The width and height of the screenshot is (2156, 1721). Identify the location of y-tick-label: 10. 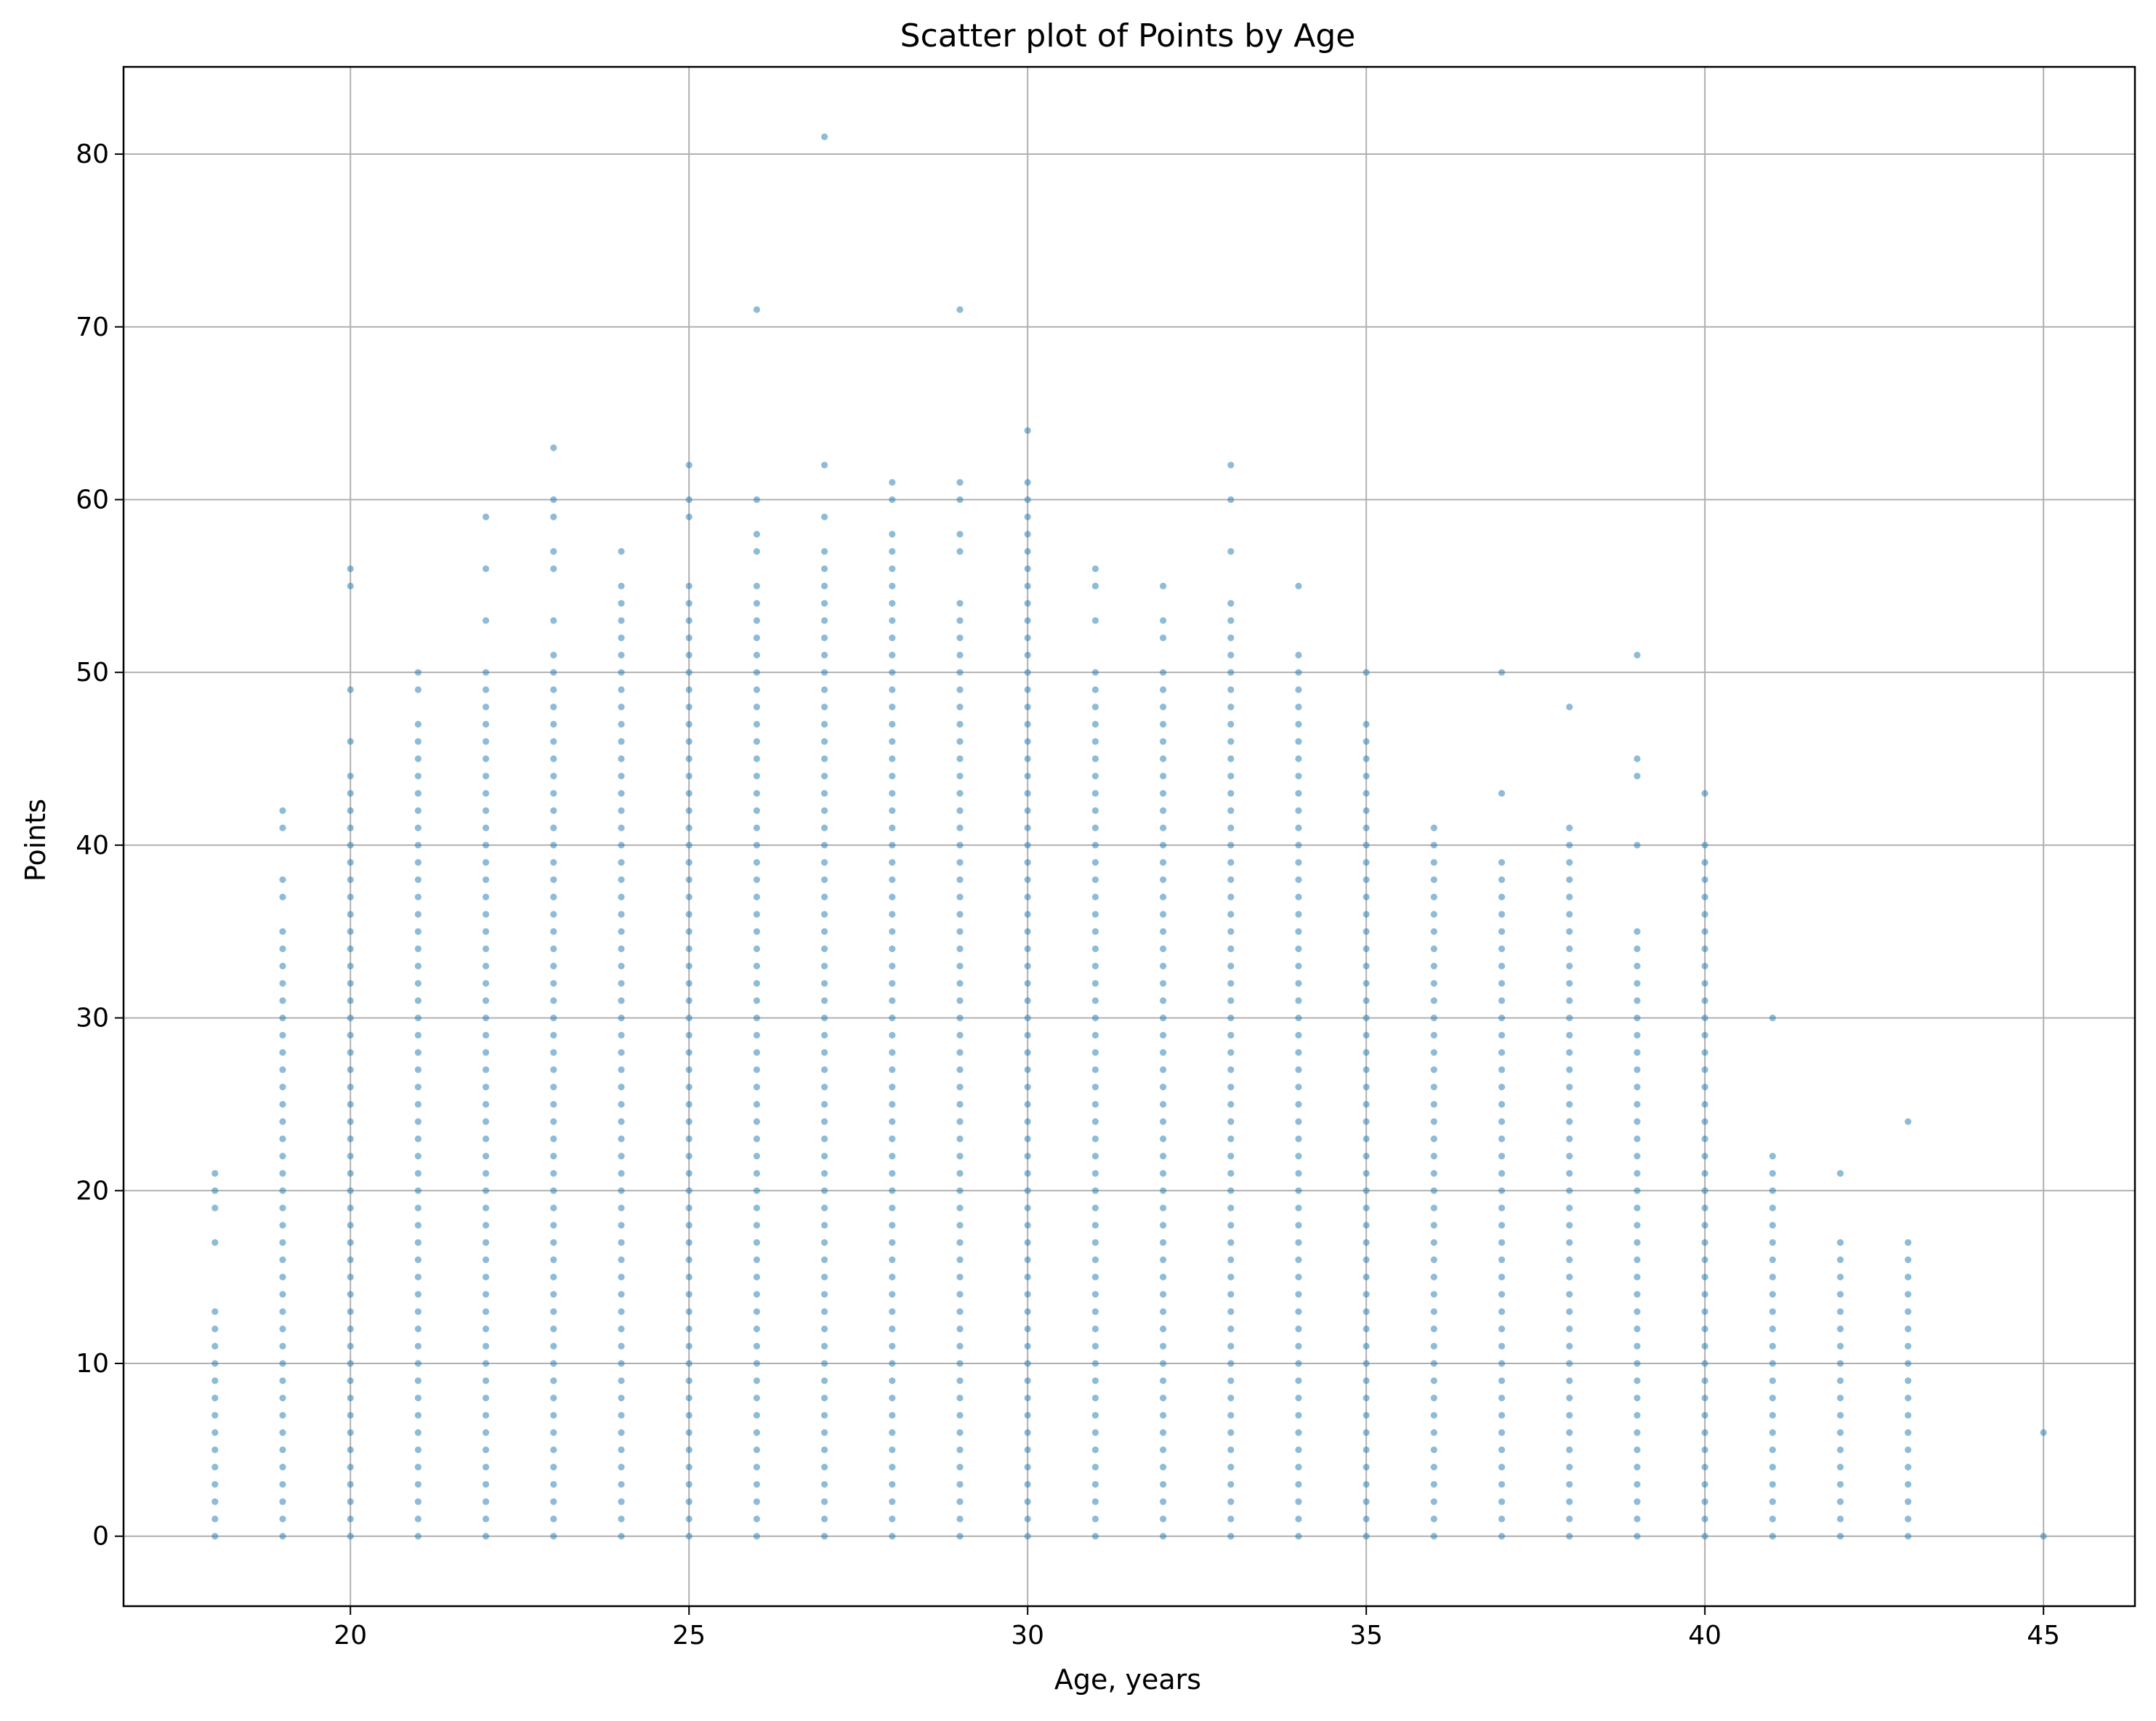
(92, 1364).